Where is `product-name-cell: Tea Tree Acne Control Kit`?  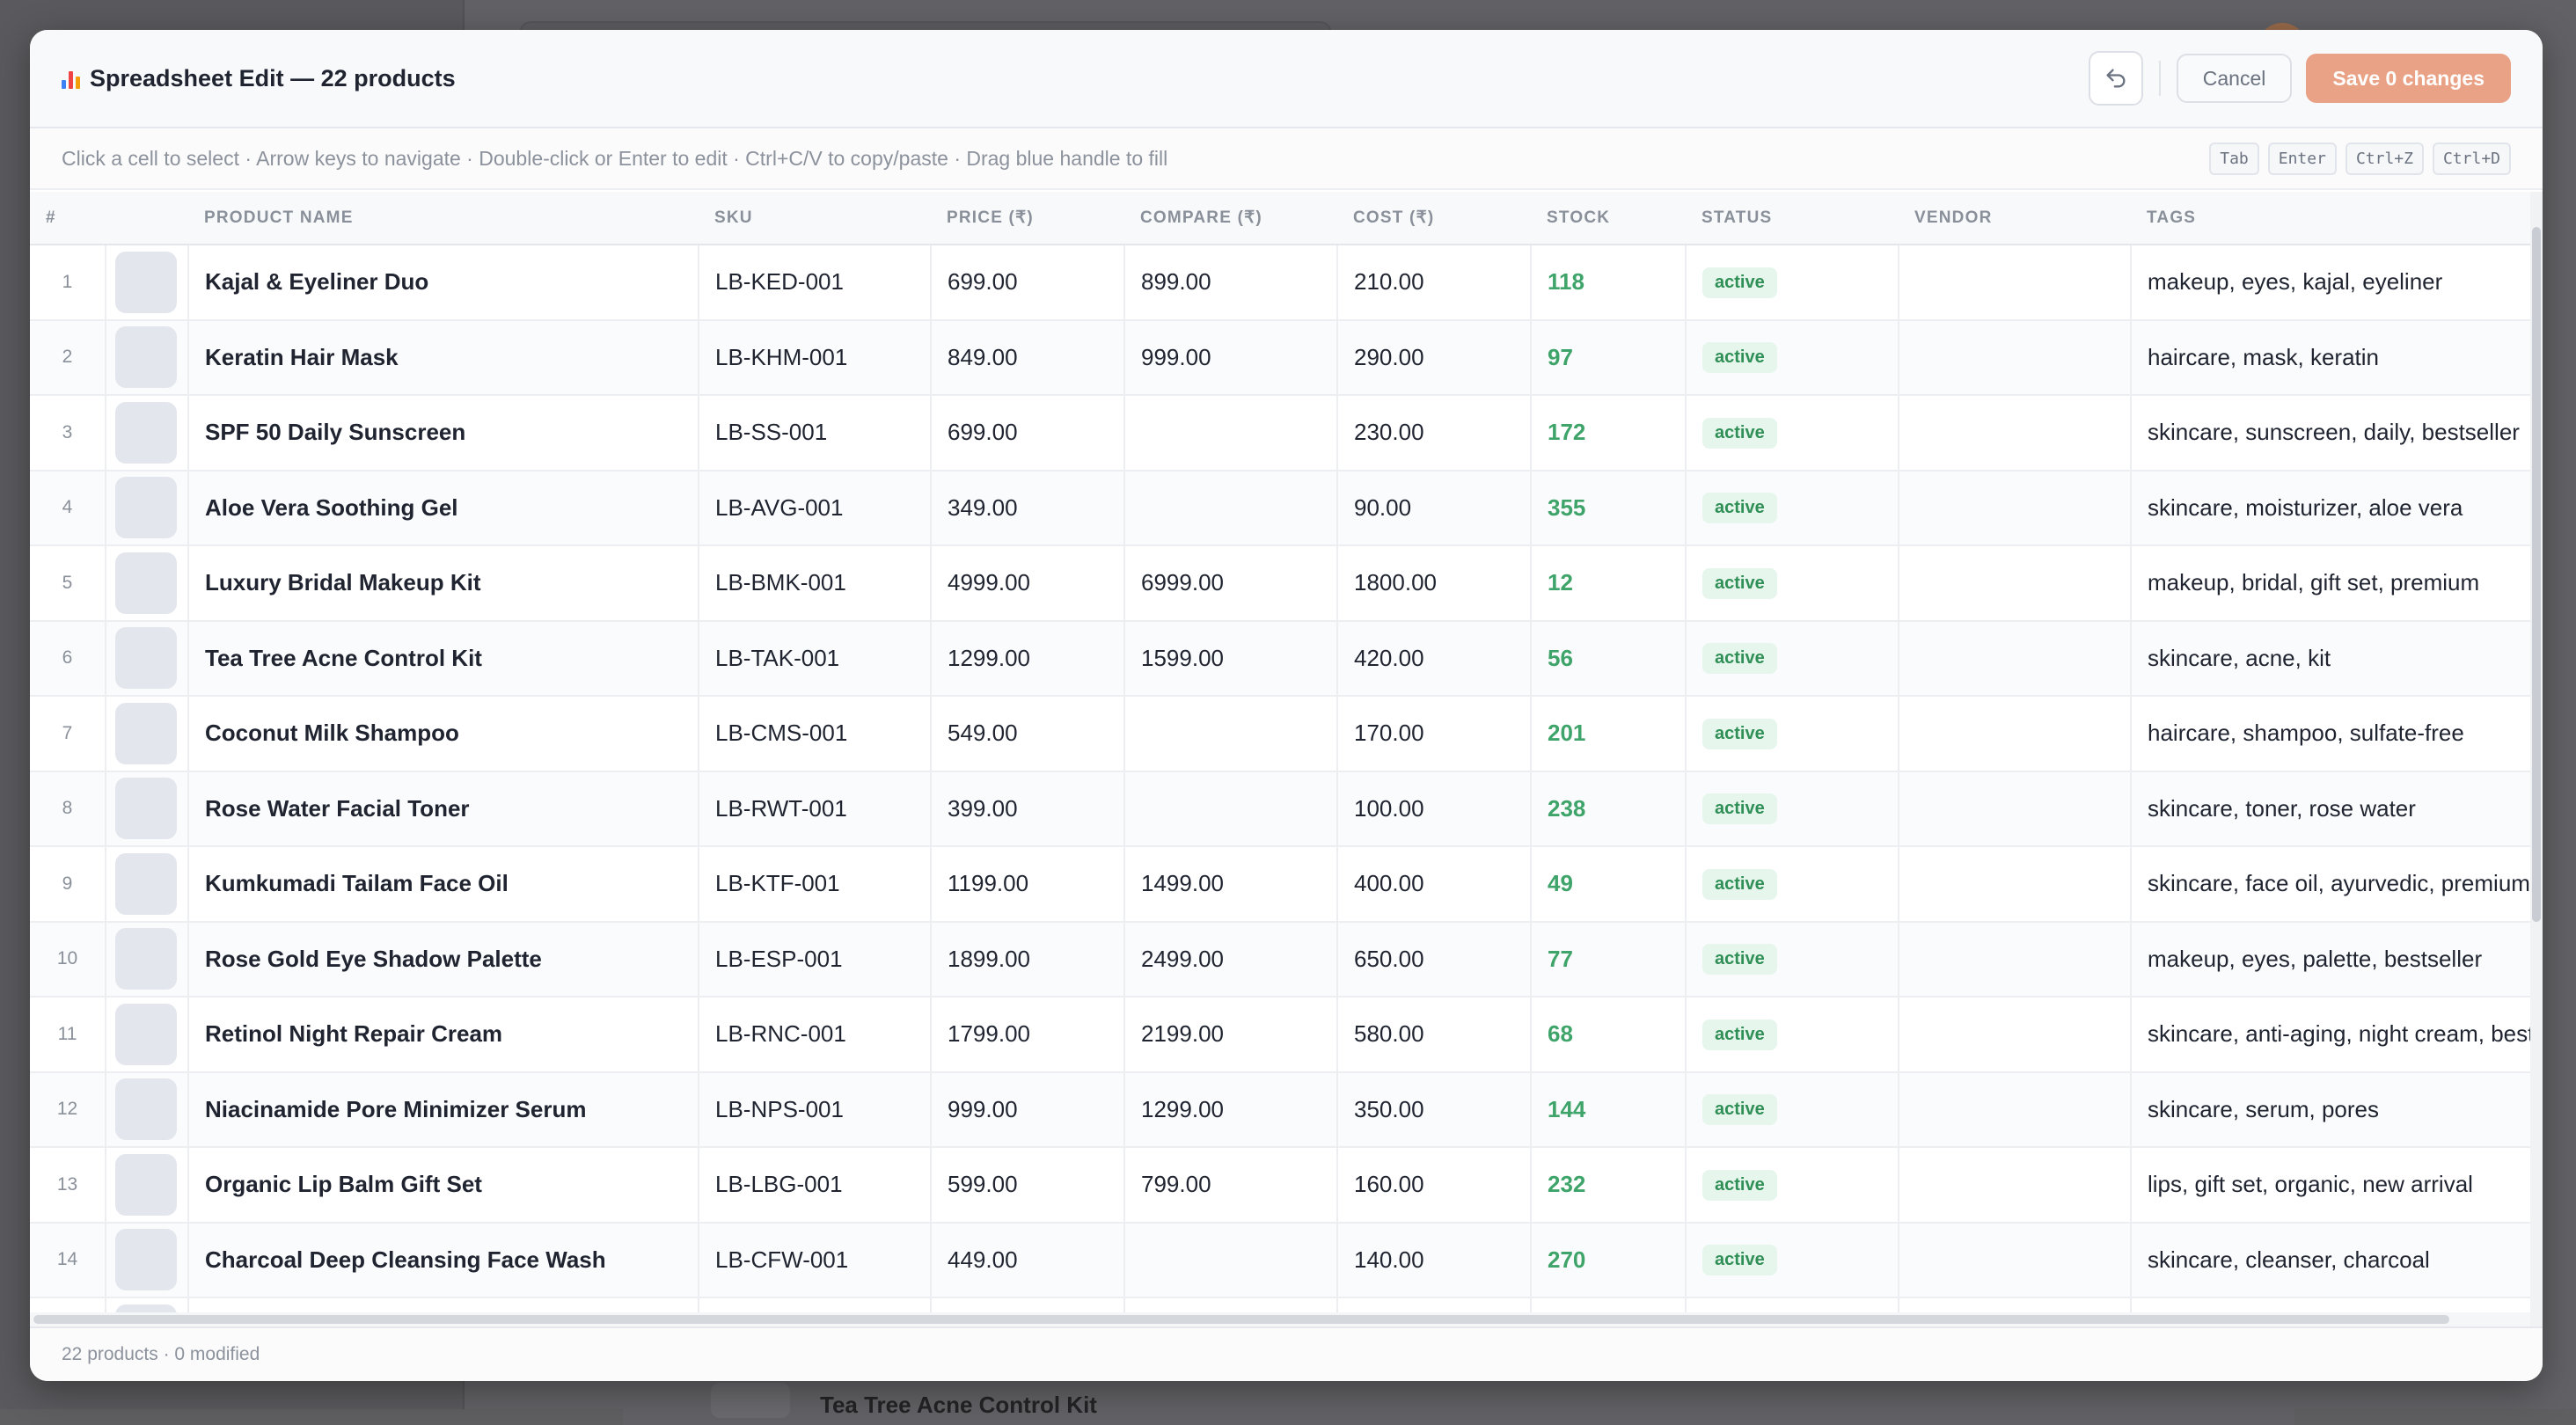 product-name-cell: Tea Tree Acne Control Kit is located at coordinates (443, 658).